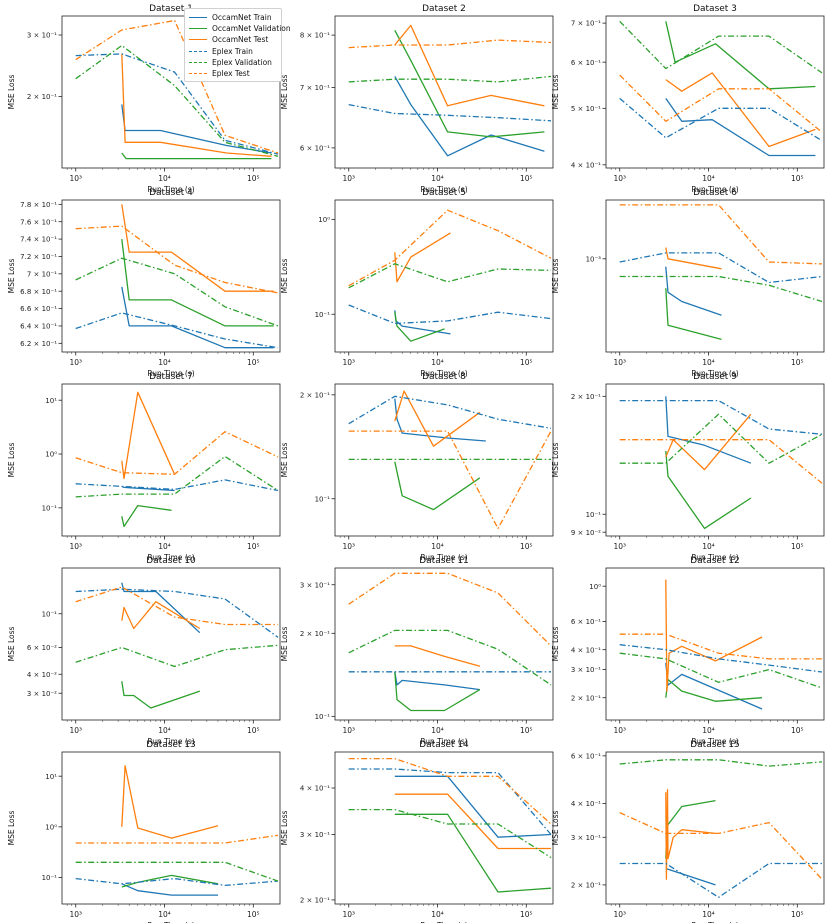 The height and width of the screenshot is (923, 830). I want to click on chart-title: Dataset 5, so click(444, 193).